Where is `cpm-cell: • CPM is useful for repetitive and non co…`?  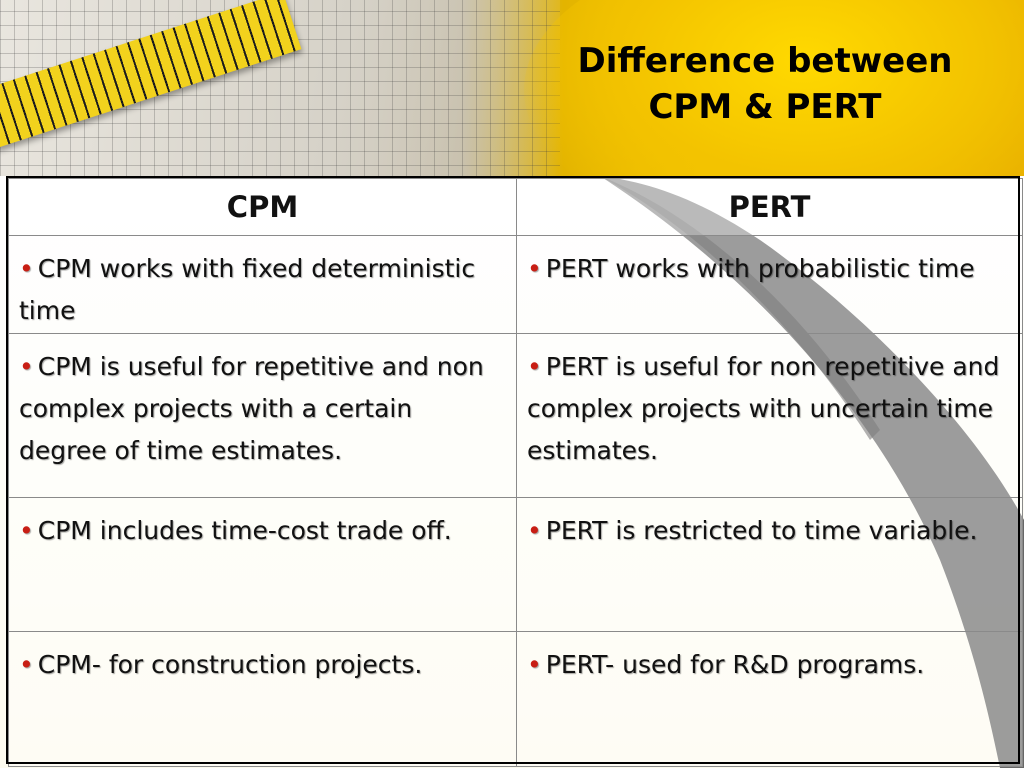 cpm-cell: • CPM is useful for repetitive and non co… is located at coordinates (262, 415).